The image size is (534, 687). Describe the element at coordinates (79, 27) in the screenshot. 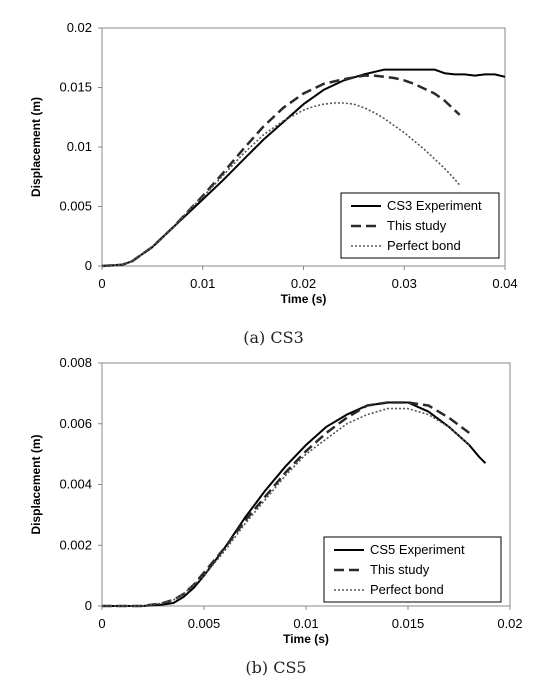

I see `y-tick-label: 0.02` at that location.